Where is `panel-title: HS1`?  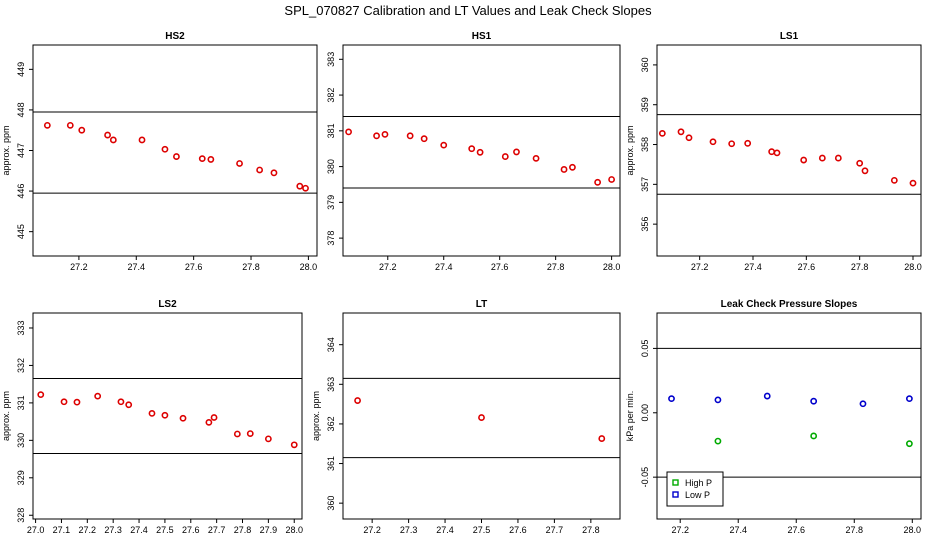
panel-title: HS1 is located at coordinates (482, 36).